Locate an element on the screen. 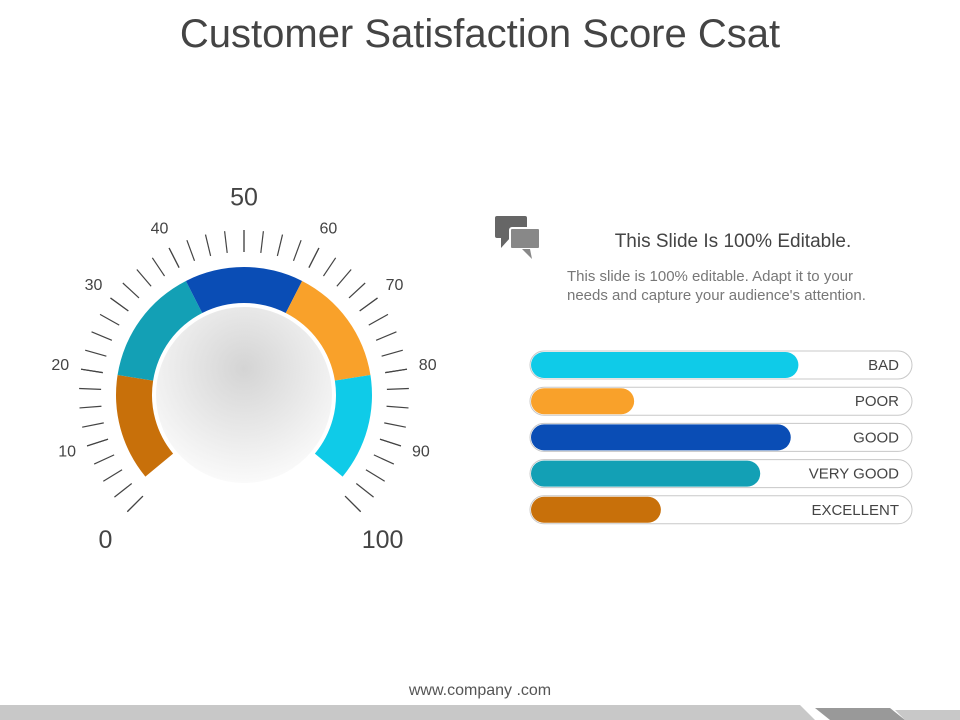 The height and width of the screenshot is (720, 960). text-heading: This Slide Is 100% Editable. is located at coordinates (733, 241).